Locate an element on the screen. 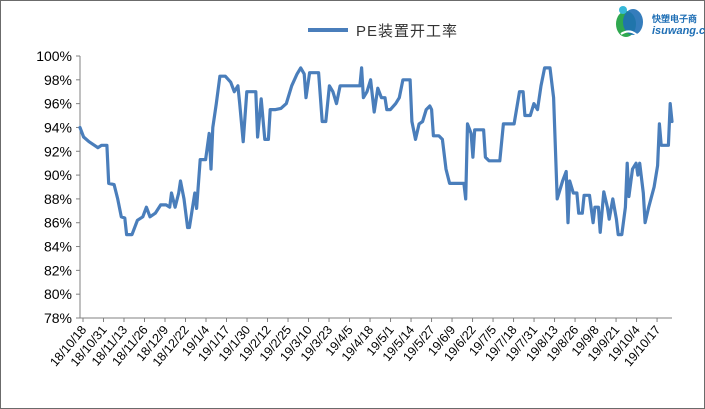 The height and width of the screenshot is (409, 705). y-tick-label: 96% is located at coordinates (58, 104).